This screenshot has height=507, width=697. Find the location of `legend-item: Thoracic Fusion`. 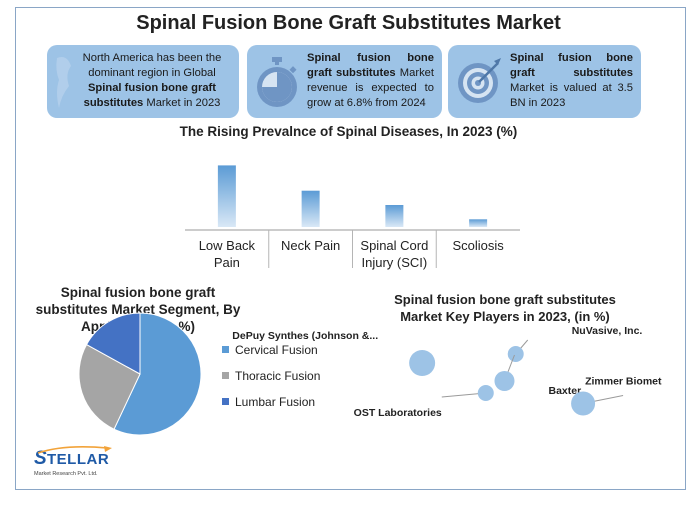

legend-item: Thoracic Fusion is located at coordinates (271, 376).